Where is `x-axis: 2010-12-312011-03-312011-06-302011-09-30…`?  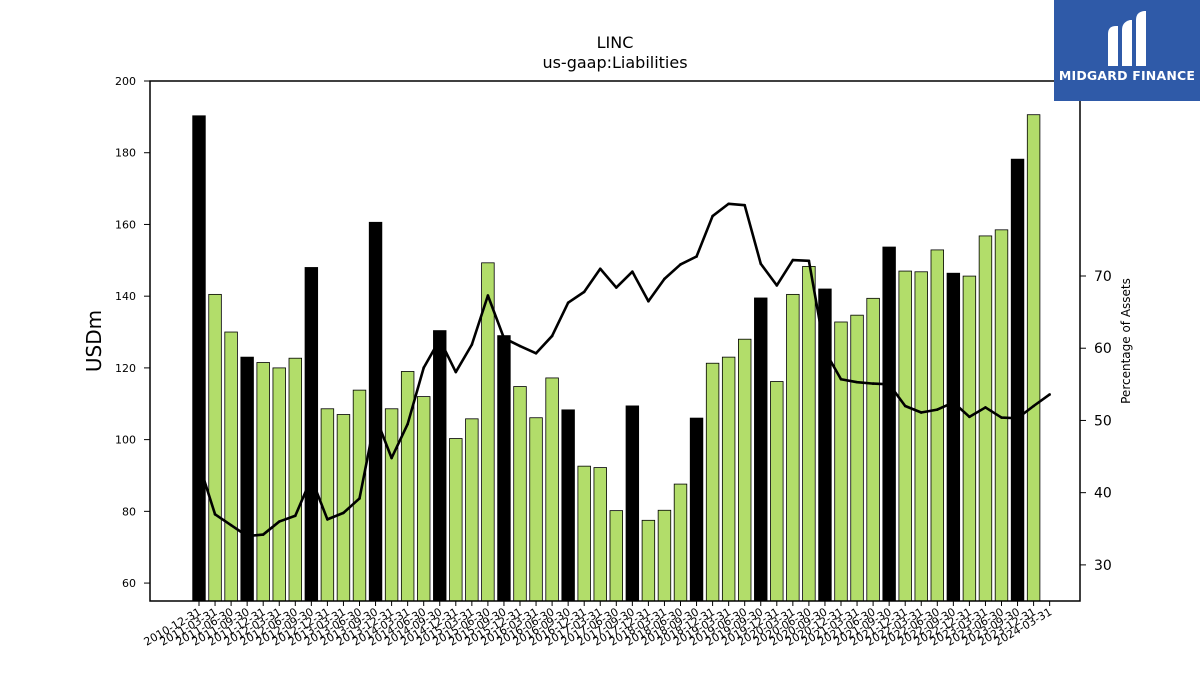
x-axis: 2010-12-312011-03-312011-06-302011-09-30… is located at coordinates (598, 625).